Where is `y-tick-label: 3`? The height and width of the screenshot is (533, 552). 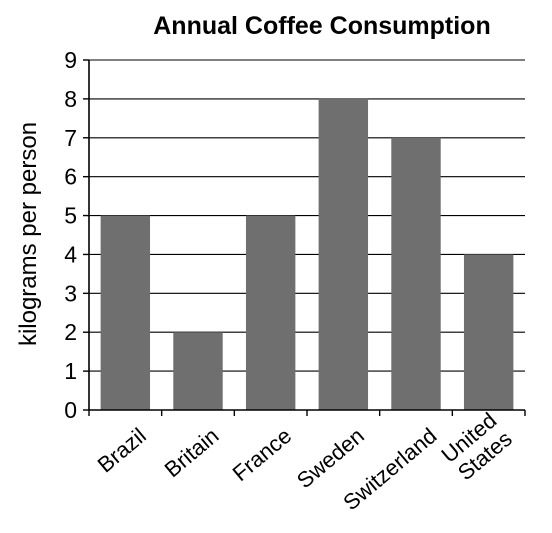 y-tick-label: 3 is located at coordinates (70, 293).